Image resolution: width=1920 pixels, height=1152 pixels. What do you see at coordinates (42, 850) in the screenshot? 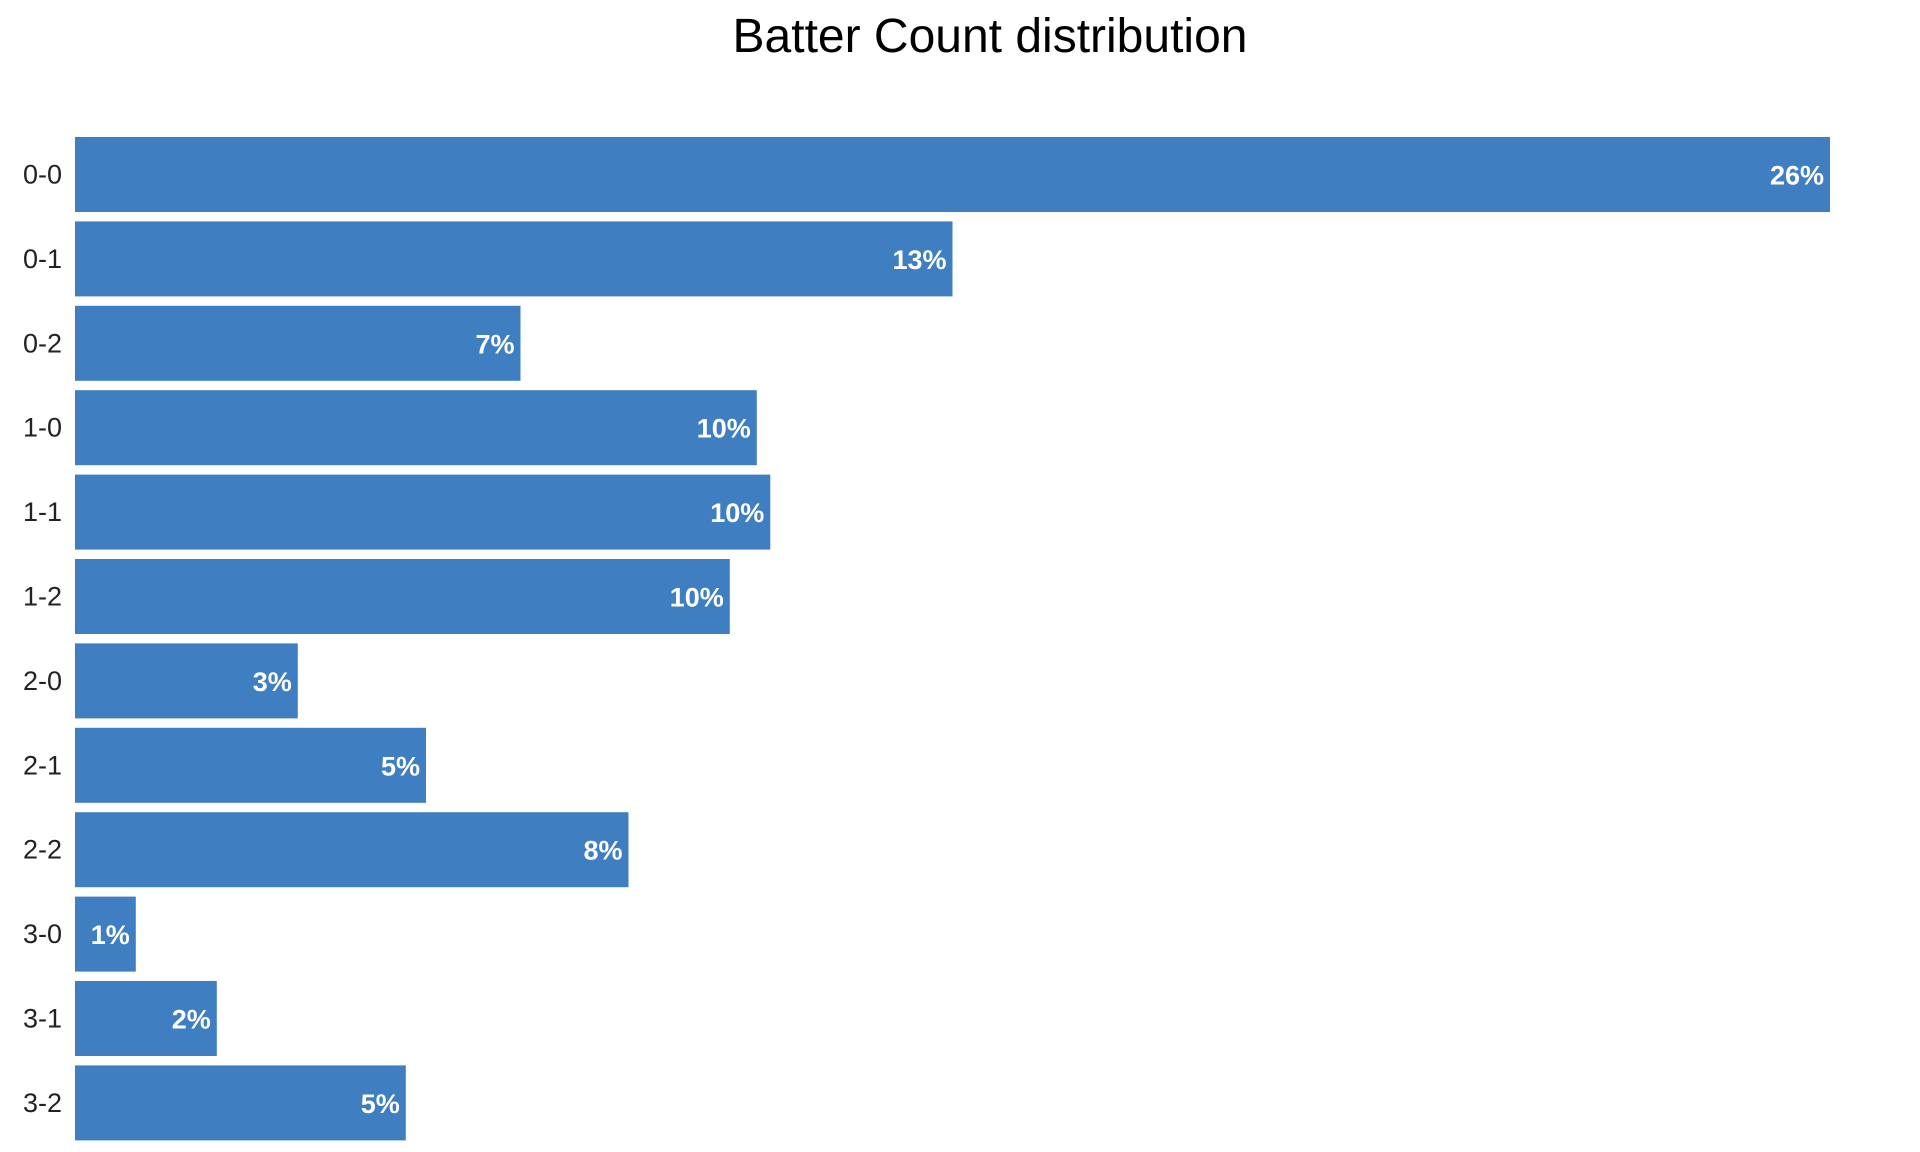
I see `y-tick-label: 2-2` at bounding box center [42, 850].